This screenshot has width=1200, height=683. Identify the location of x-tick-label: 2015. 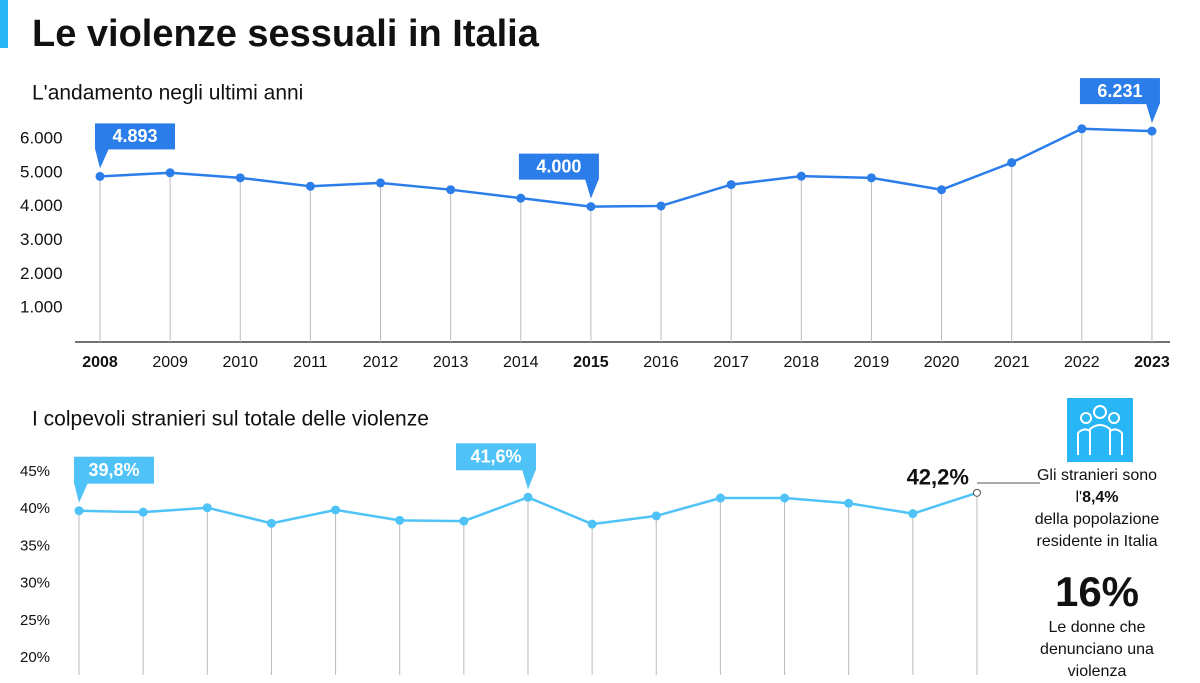
(591, 362).